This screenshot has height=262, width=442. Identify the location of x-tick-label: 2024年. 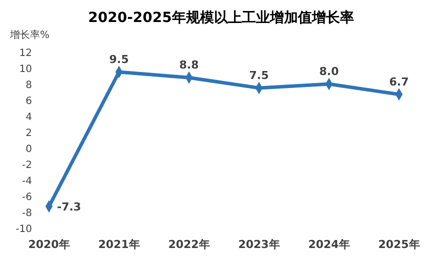
(329, 244).